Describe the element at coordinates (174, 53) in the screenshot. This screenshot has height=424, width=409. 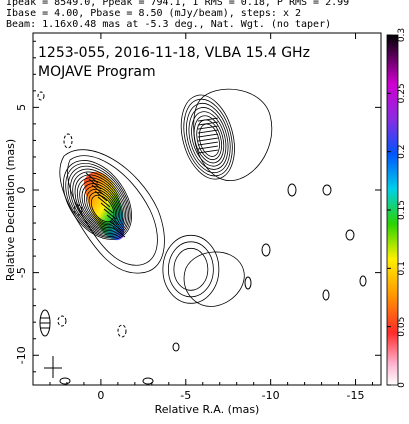
I see `plot-title-line-1: 1253-055, 2016-11-18, VLBA 15.4 GHz` at that location.